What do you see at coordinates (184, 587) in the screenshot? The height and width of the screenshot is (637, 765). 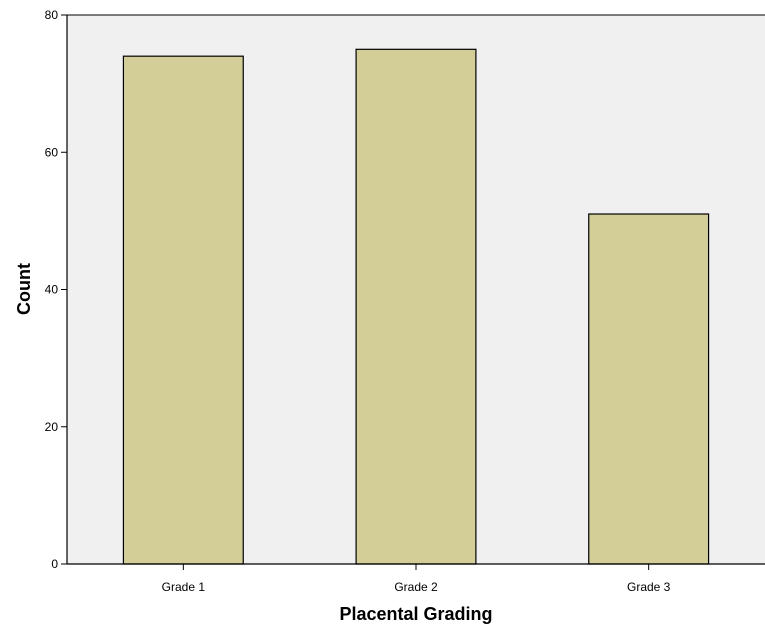 I see `x-tick-label: Grade 1` at bounding box center [184, 587].